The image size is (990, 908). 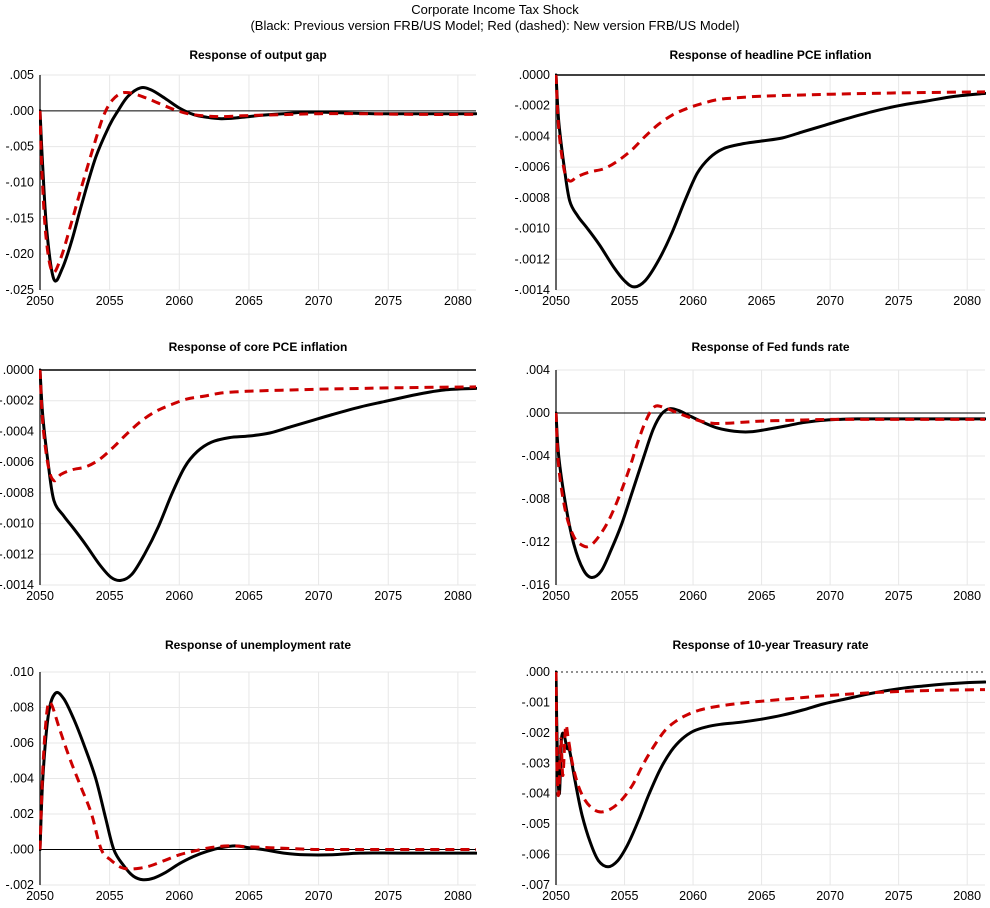 I want to click on y-tick-label: -.008, so click(x=536, y=499).